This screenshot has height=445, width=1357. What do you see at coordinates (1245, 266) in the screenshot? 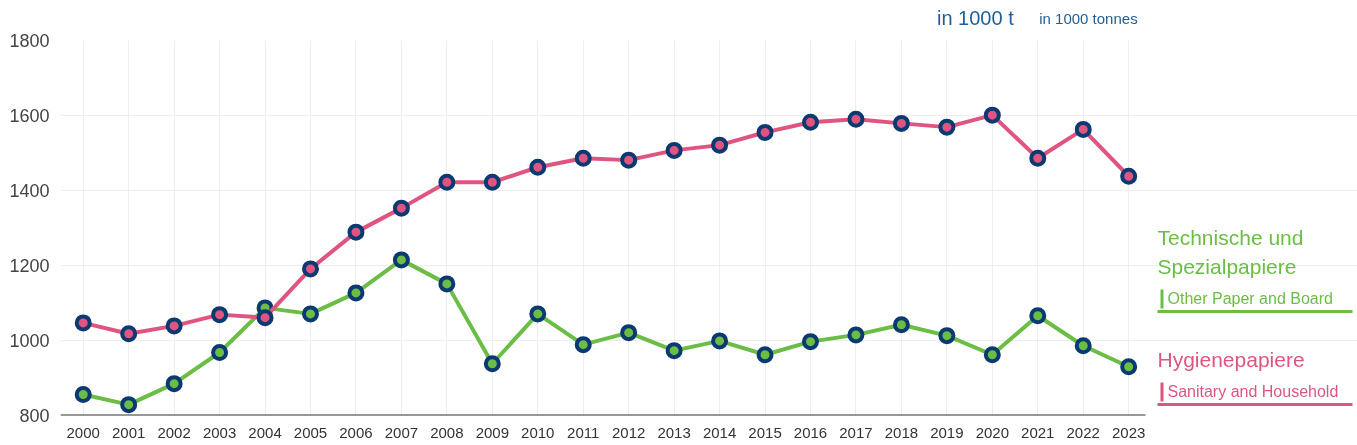
I see `text: Technische und Spezialpapiere Other Paper and Board` at bounding box center [1245, 266].